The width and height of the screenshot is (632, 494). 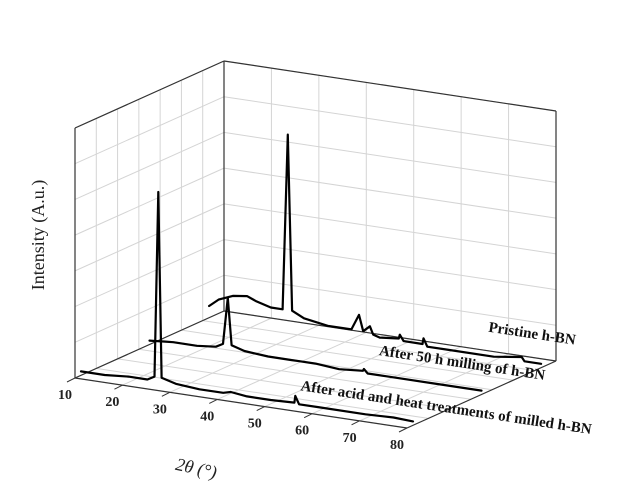 I want to click on x-tick-label: 10, so click(x=65, y=395).